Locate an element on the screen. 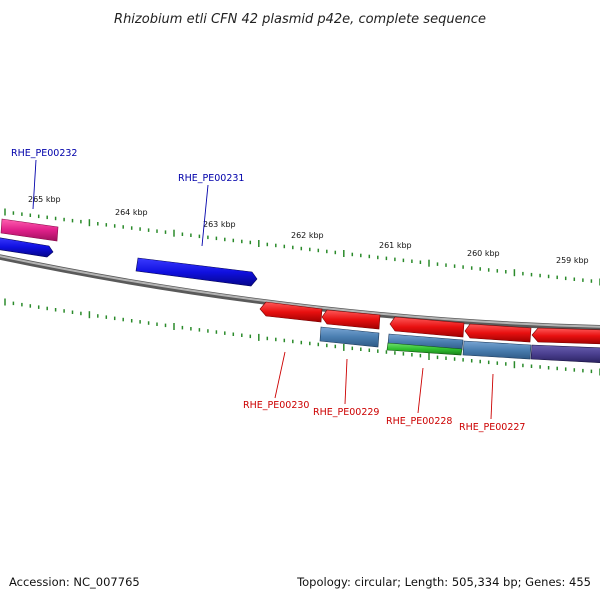  scale-label-264: 264 kbp is located at coordinates (131, 212).